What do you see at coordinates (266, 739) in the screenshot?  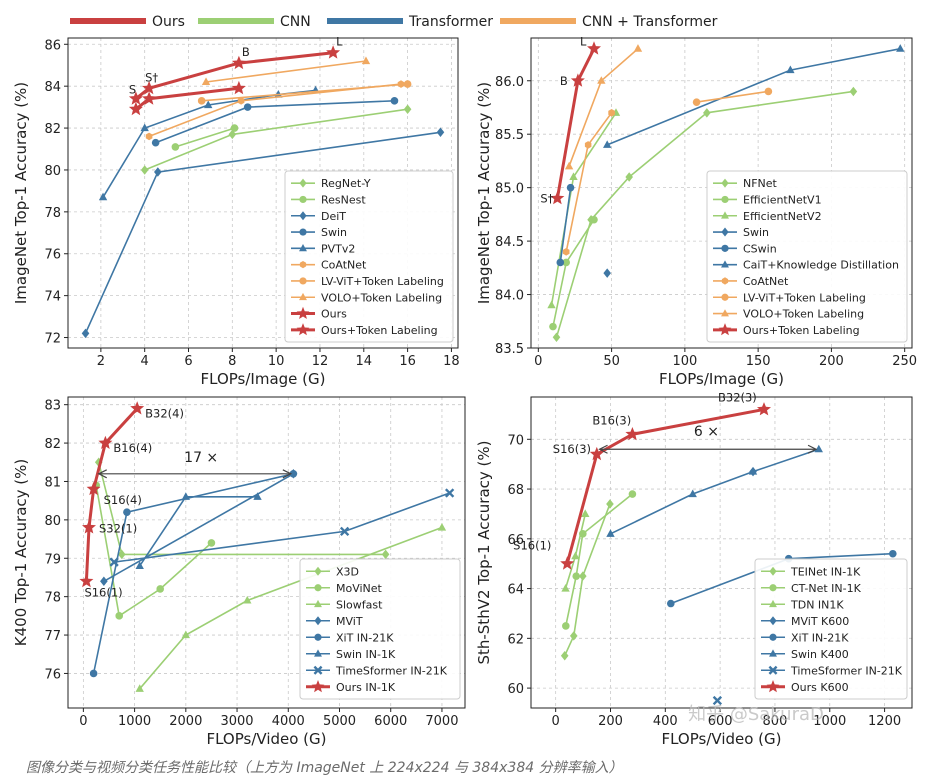 I see `x-axis-label: FLOPs/Video (G)` at bounding box center [266, 739].